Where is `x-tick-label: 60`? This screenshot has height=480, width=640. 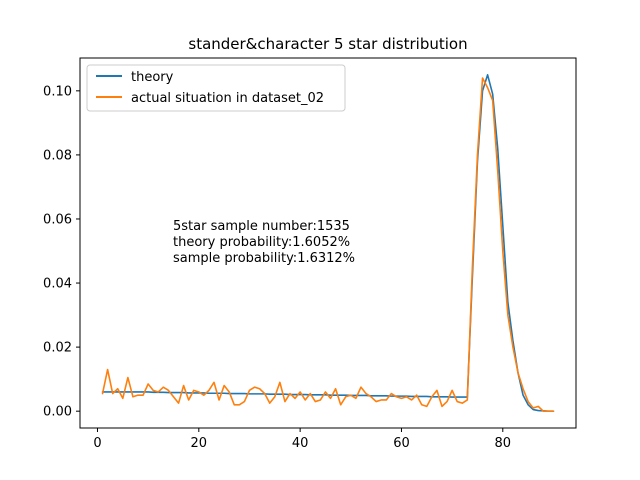 x-tick-label: 60 is located at coordinates (401, 443).